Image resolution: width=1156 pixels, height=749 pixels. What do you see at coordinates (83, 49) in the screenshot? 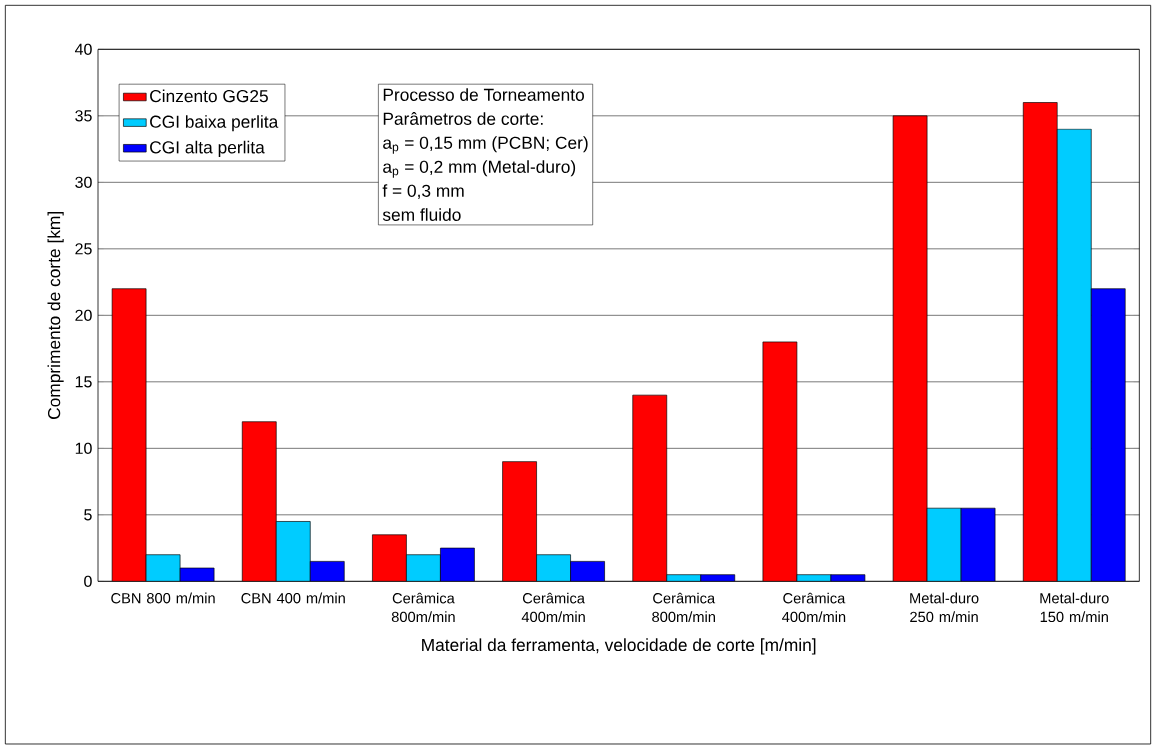
I see `y-tick-label: 40` at bounding box center [83, 49].